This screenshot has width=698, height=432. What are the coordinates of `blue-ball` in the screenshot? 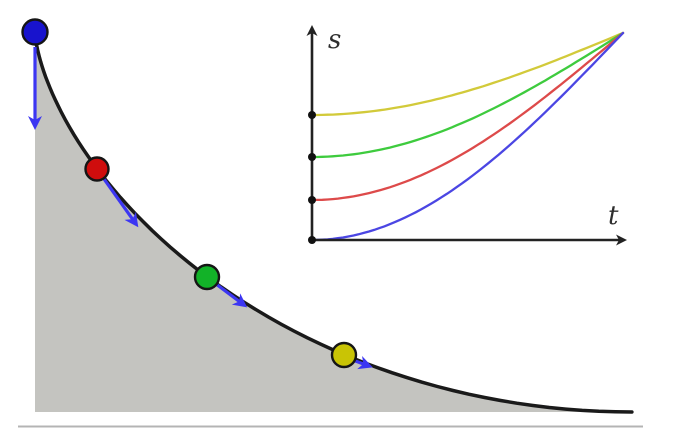 It's located at (35, 32).